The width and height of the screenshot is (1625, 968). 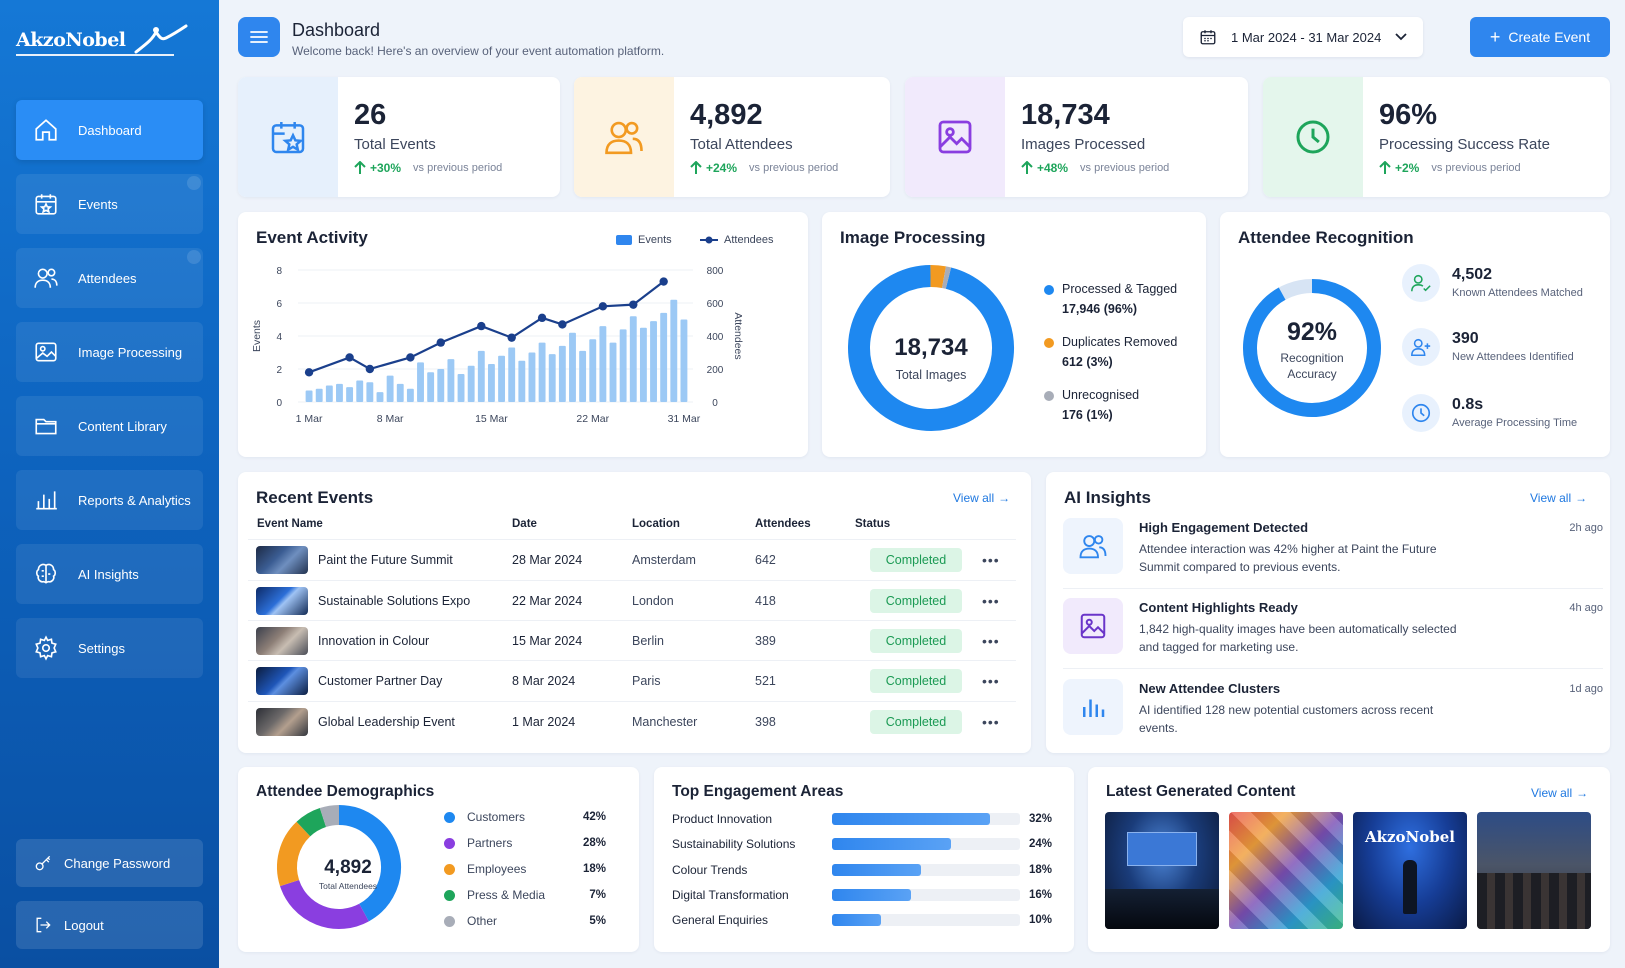 I want to click on insight-title: New Attendee Clusters, so click(x=1210, y=688).